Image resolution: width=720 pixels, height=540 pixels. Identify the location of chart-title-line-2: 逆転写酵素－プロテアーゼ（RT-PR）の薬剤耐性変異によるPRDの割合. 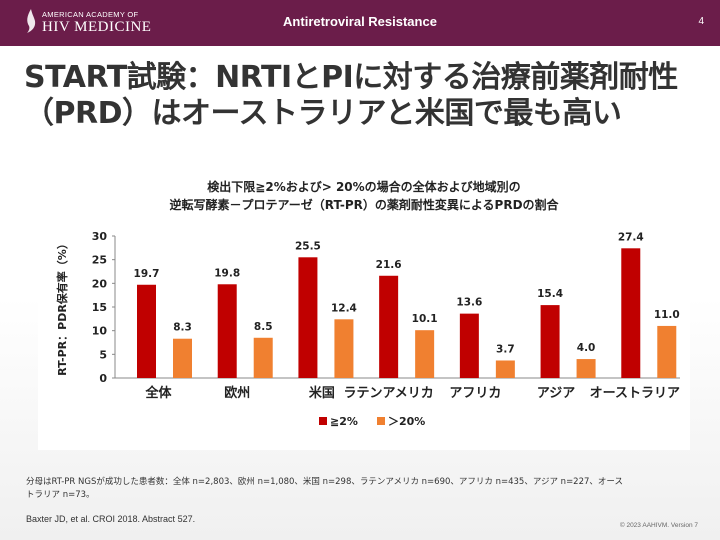
(364, 205).